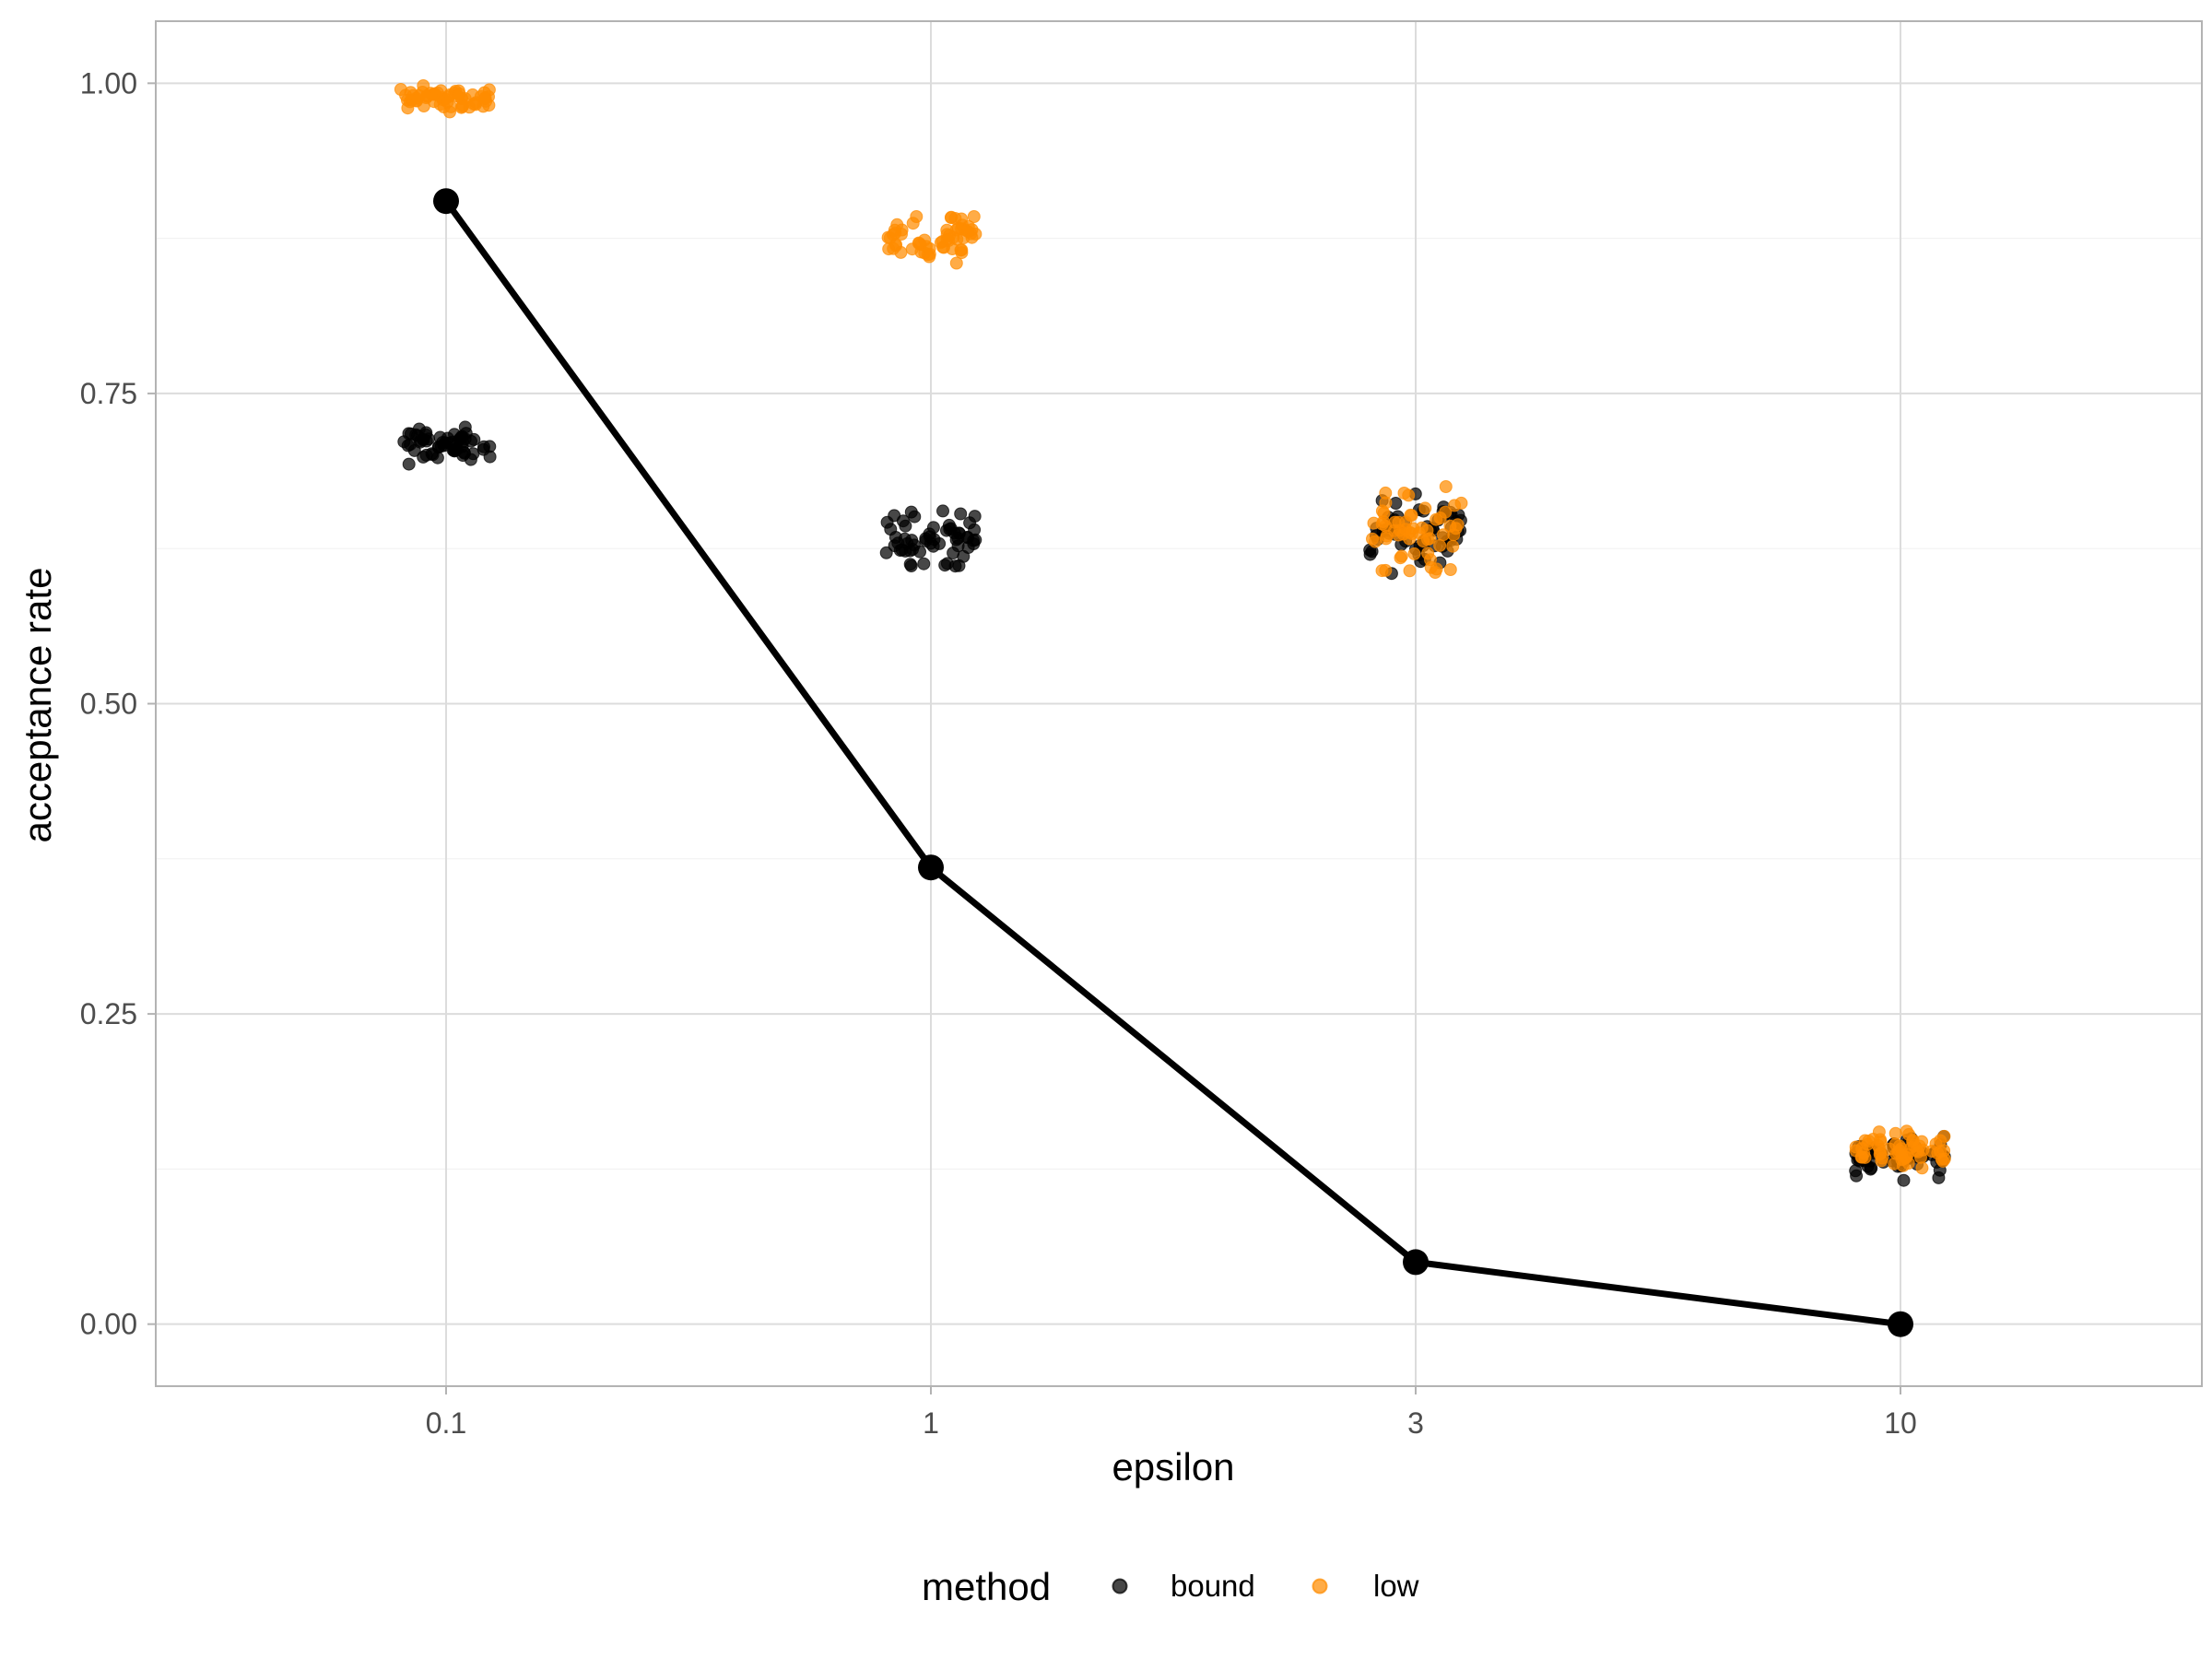 The image size is (2212, 1659). Describe the element at coordinates (1900, 1423) in the screenshot. I see `x-tick-label: 10` at that location.